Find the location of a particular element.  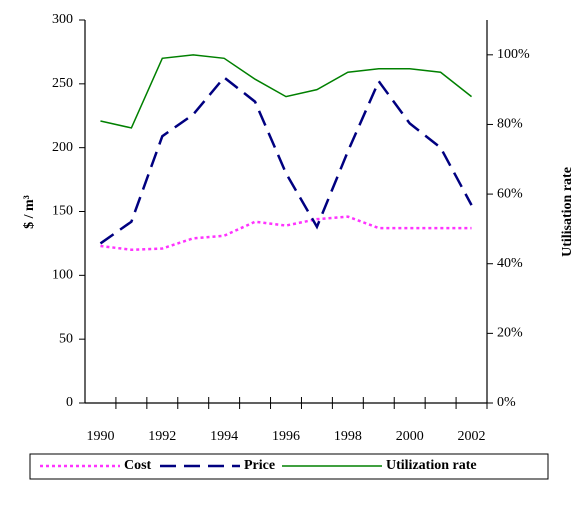

y2-tick-label: 80% is located at coordinates (510, 124).